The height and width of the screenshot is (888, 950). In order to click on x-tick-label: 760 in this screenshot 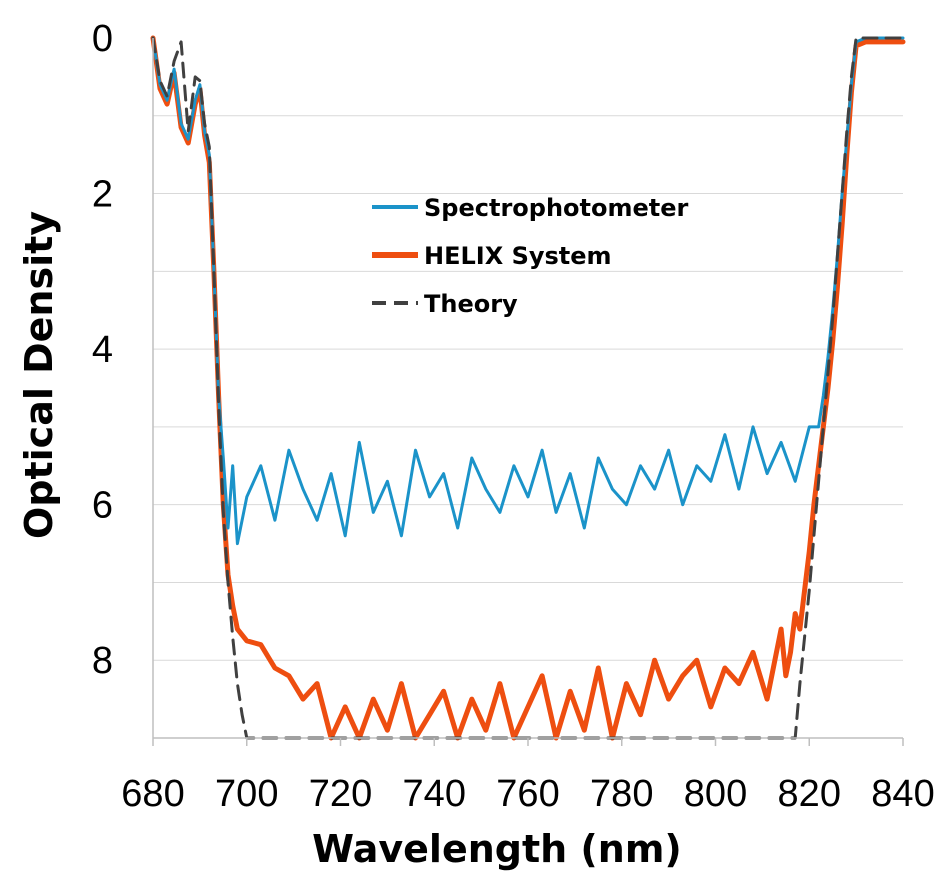, I will do `click(527, 794)`.